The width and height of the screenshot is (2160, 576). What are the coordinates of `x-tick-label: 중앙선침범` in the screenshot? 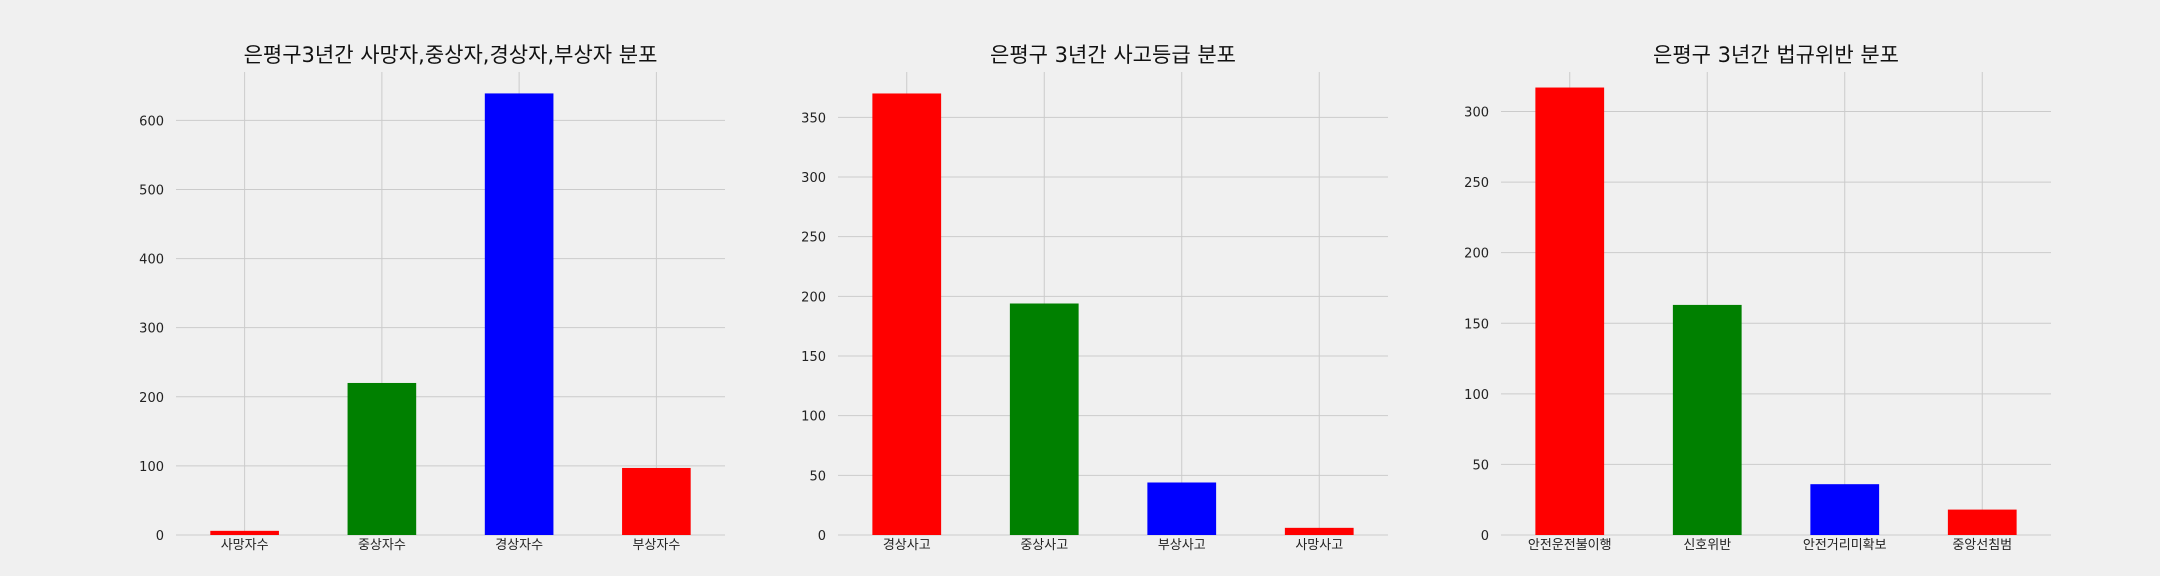 It's located at (1982, 545).